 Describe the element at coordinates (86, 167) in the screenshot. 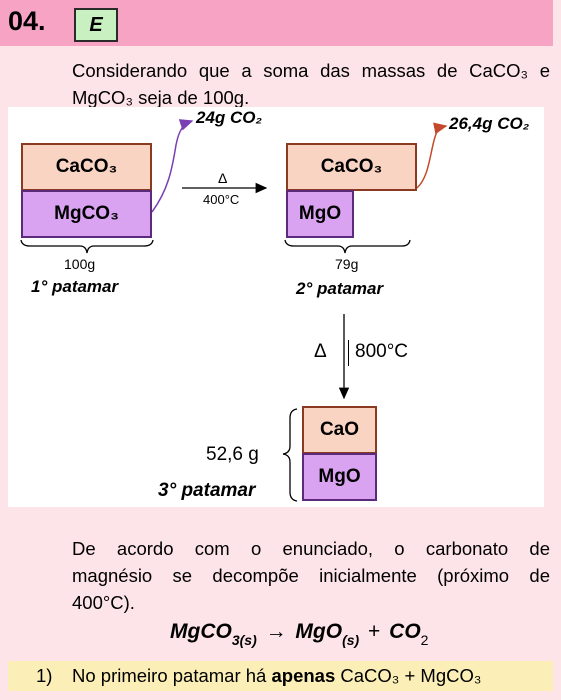

I see `caco3-box-1: CaCO₃` at that location.